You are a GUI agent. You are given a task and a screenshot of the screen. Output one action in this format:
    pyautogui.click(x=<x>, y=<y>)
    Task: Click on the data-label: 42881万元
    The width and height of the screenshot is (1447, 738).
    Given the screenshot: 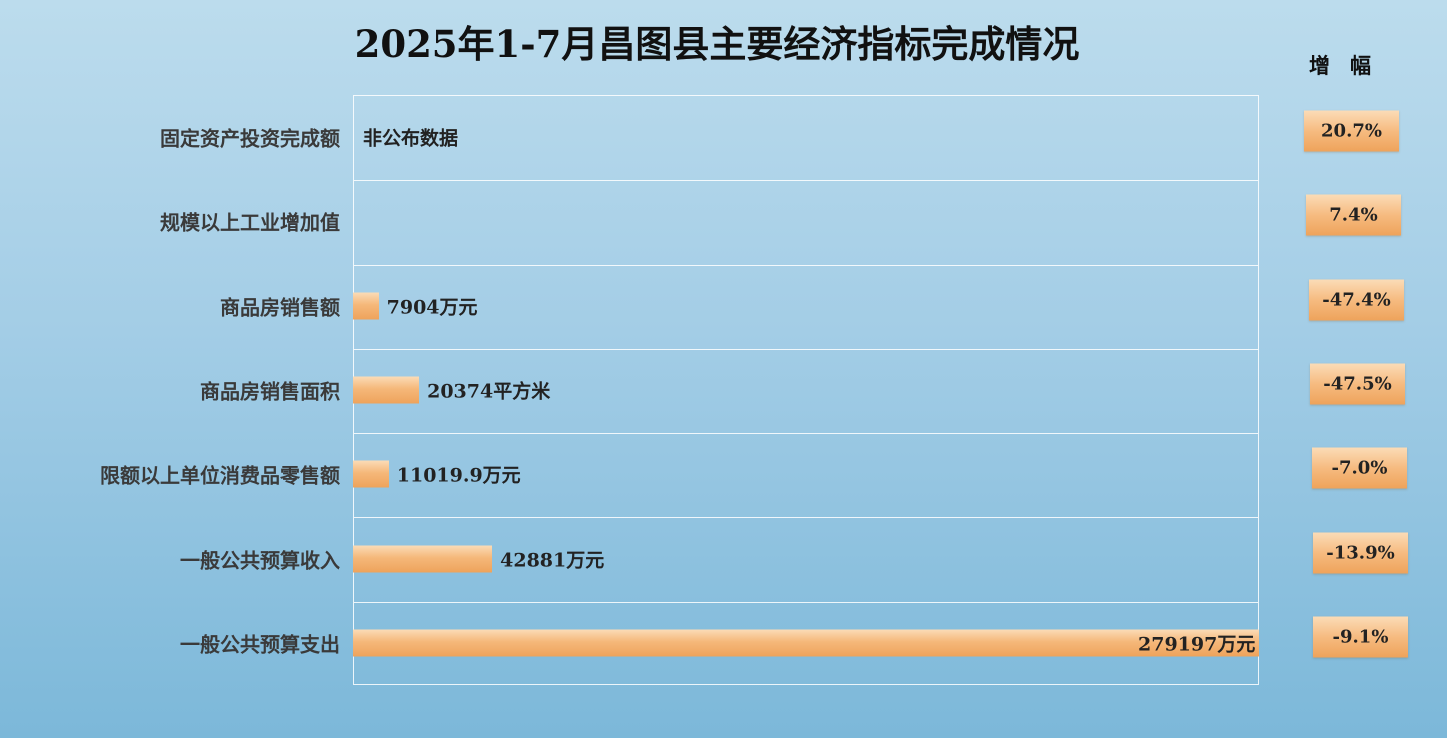 What is the action you would take?
    pyautogui.click(x=552, y=560)
    